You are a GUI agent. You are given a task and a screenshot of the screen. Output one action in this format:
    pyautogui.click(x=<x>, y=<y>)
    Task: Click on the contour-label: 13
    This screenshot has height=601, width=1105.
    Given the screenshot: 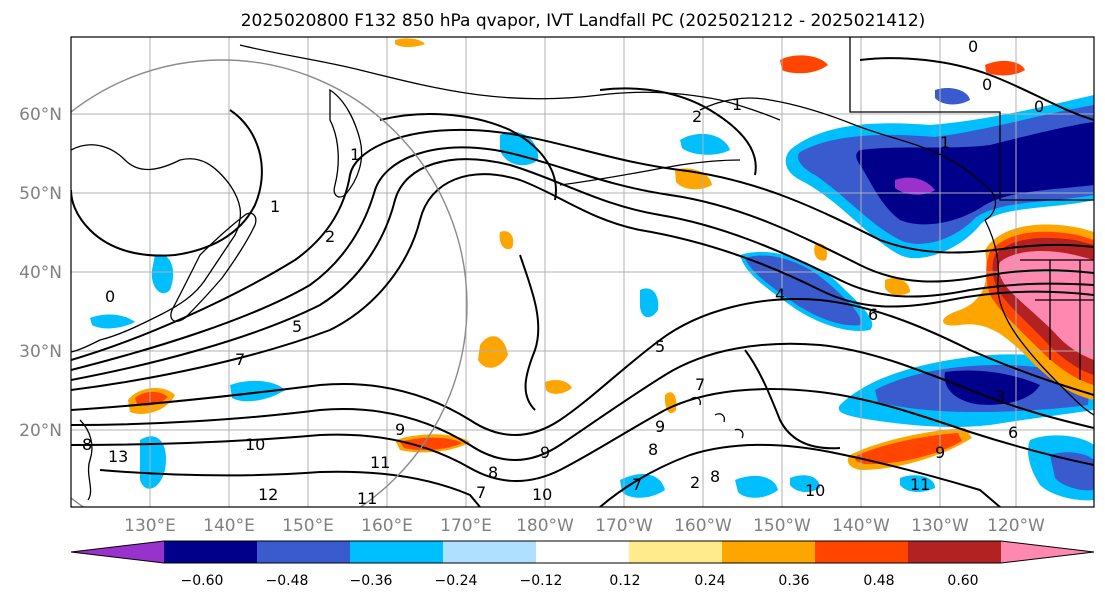 What is the action you would take?
    pyautogui.click(x=118, y=456)
    